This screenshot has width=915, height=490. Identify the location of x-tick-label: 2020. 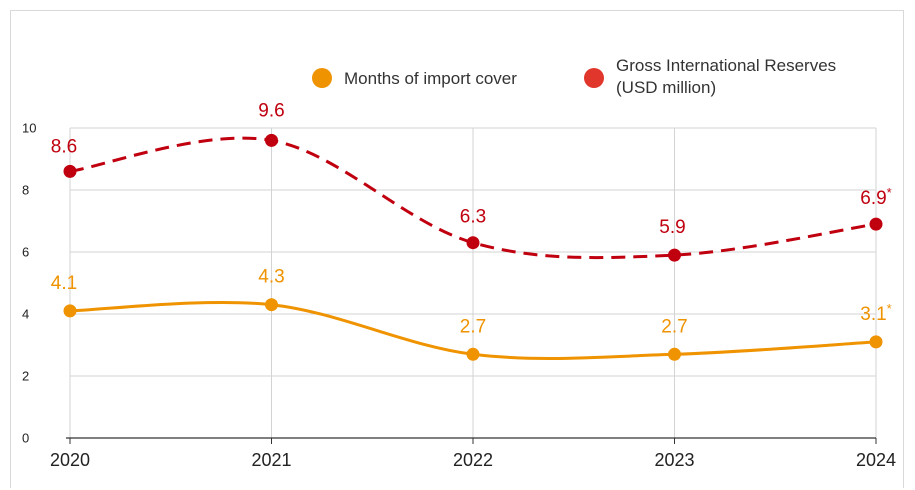
(70, 460).